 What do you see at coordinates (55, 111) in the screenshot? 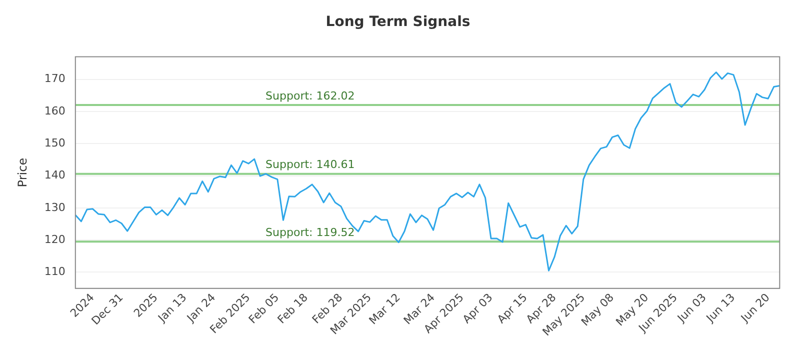
I see `y-tick-label: 160` at bounding box center [55, 111].